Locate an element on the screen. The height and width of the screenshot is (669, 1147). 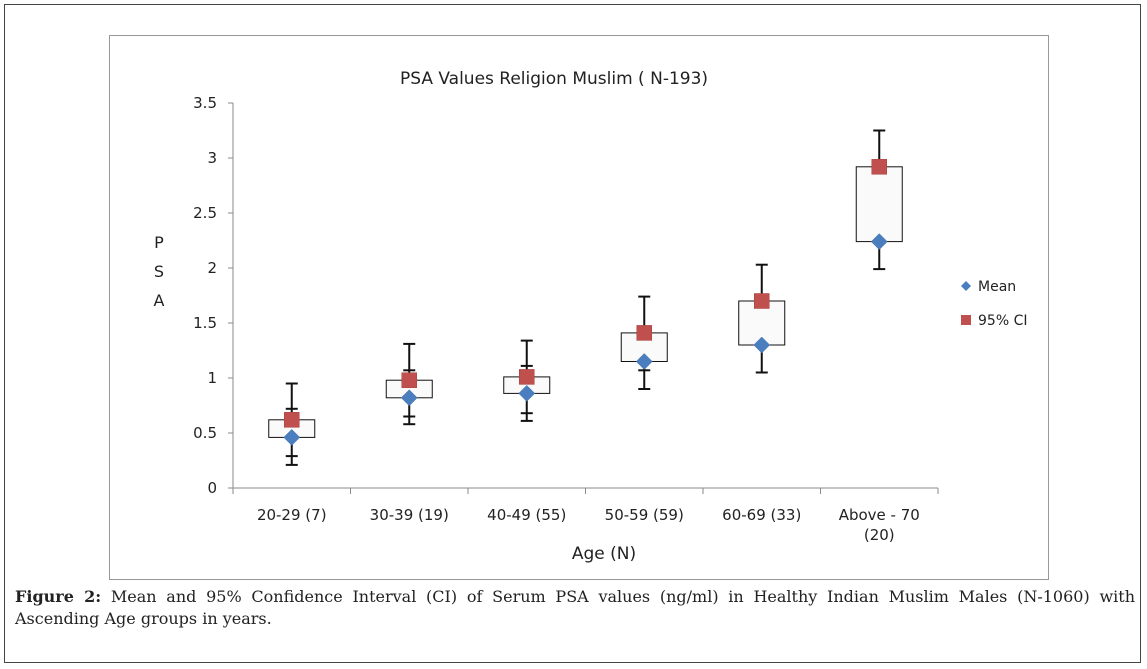
x-tick-label: 40-49 (55) is located at coordinates (526, 515).